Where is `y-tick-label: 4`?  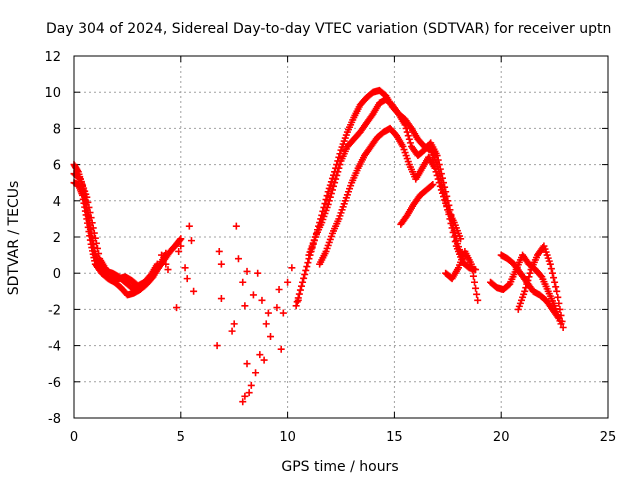
y-tick-label: 4 is located at coordinates (57, 202).